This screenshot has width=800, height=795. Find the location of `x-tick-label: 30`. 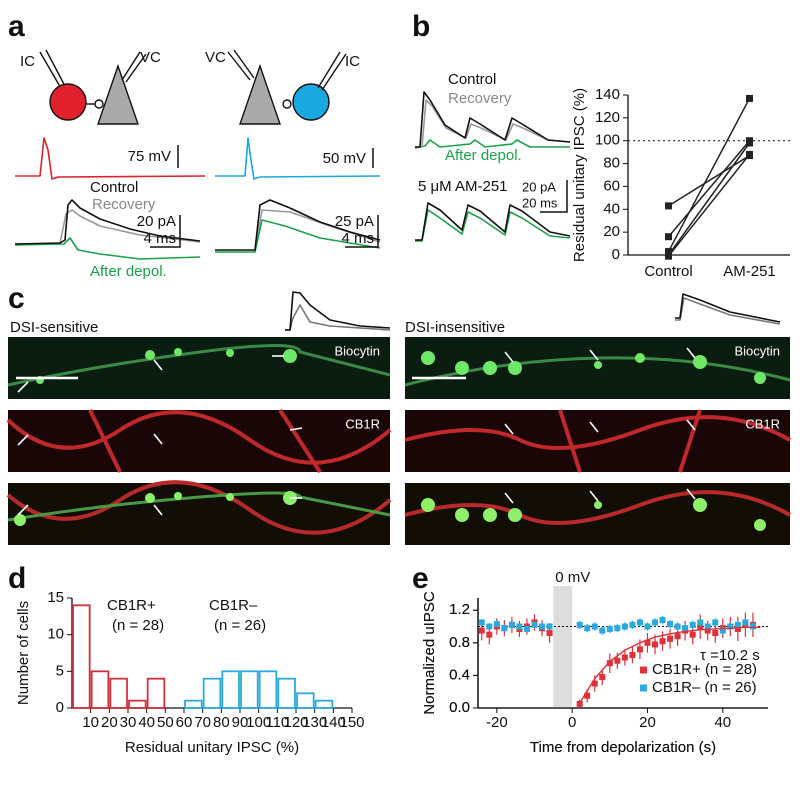

x-tick-label: 30 is located at coordinates (128, 722).